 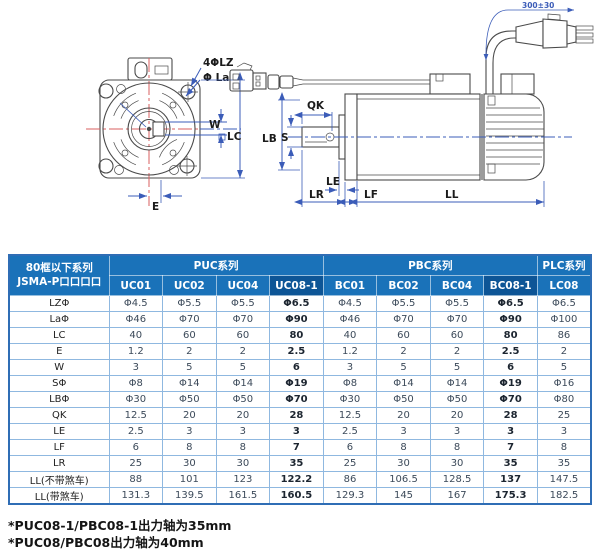 I want to click on model-column-header: UC08-1, so click(x=296, y=285).